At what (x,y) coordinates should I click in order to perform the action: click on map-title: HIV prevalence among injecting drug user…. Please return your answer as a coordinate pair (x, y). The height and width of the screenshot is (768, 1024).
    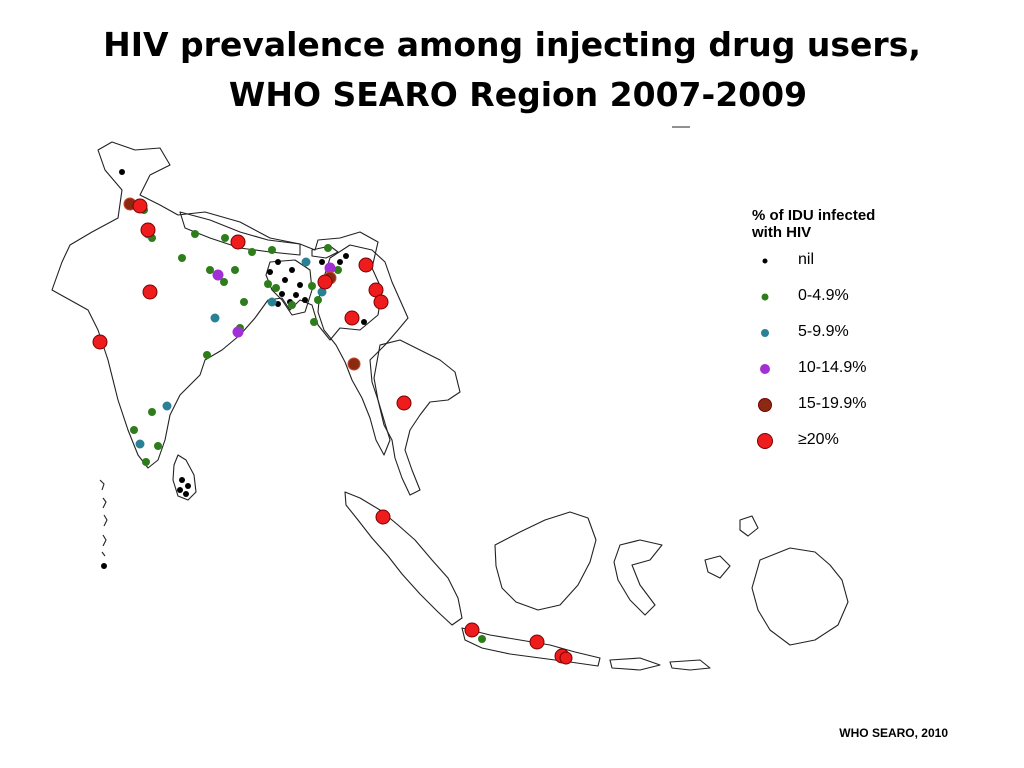
    Looking at the image, I should click on (512, 70).